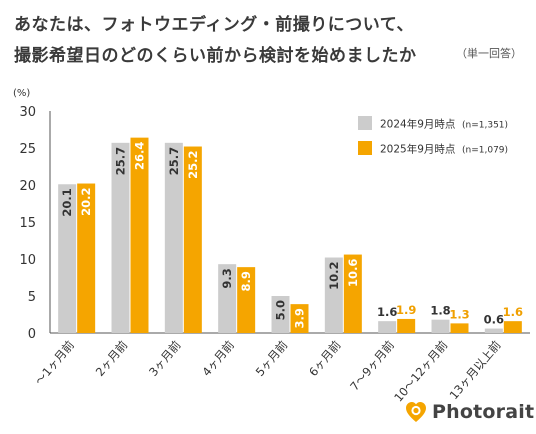 The height and width of the screenshot is (434, 536). I want to click on data-label: 25.2, so click(193, 165).